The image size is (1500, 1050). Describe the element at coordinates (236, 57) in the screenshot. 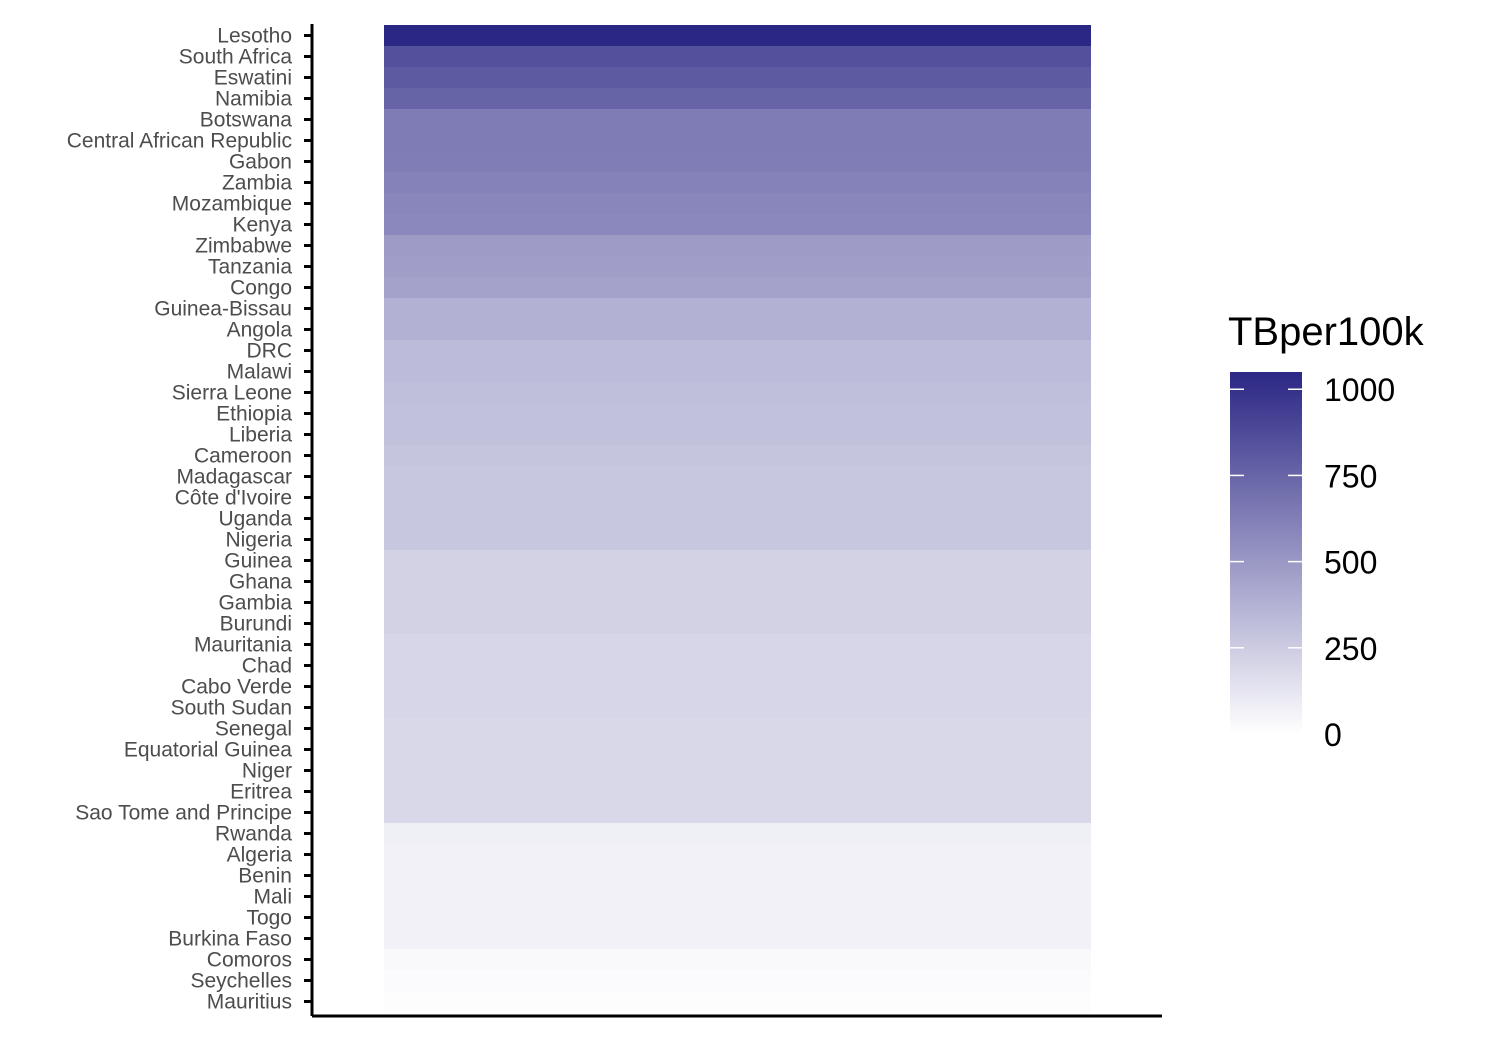

I see `y-axis-label: South Africa` at that location.